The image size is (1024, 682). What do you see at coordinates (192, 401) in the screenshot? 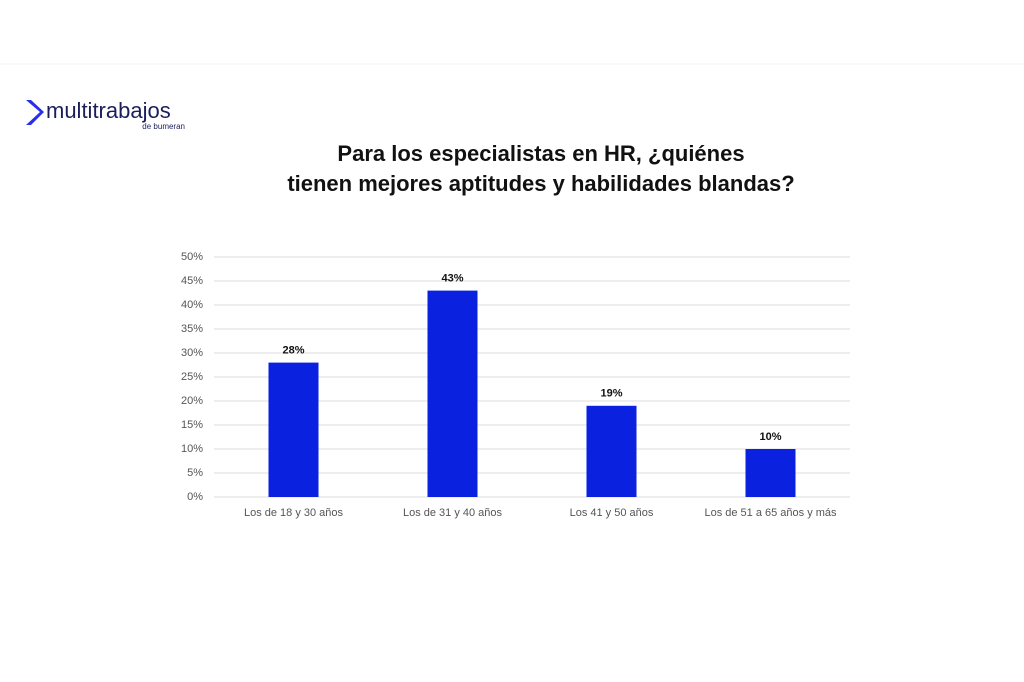
I see `y-tick-label: 20%` at bounding box center [192, 401].